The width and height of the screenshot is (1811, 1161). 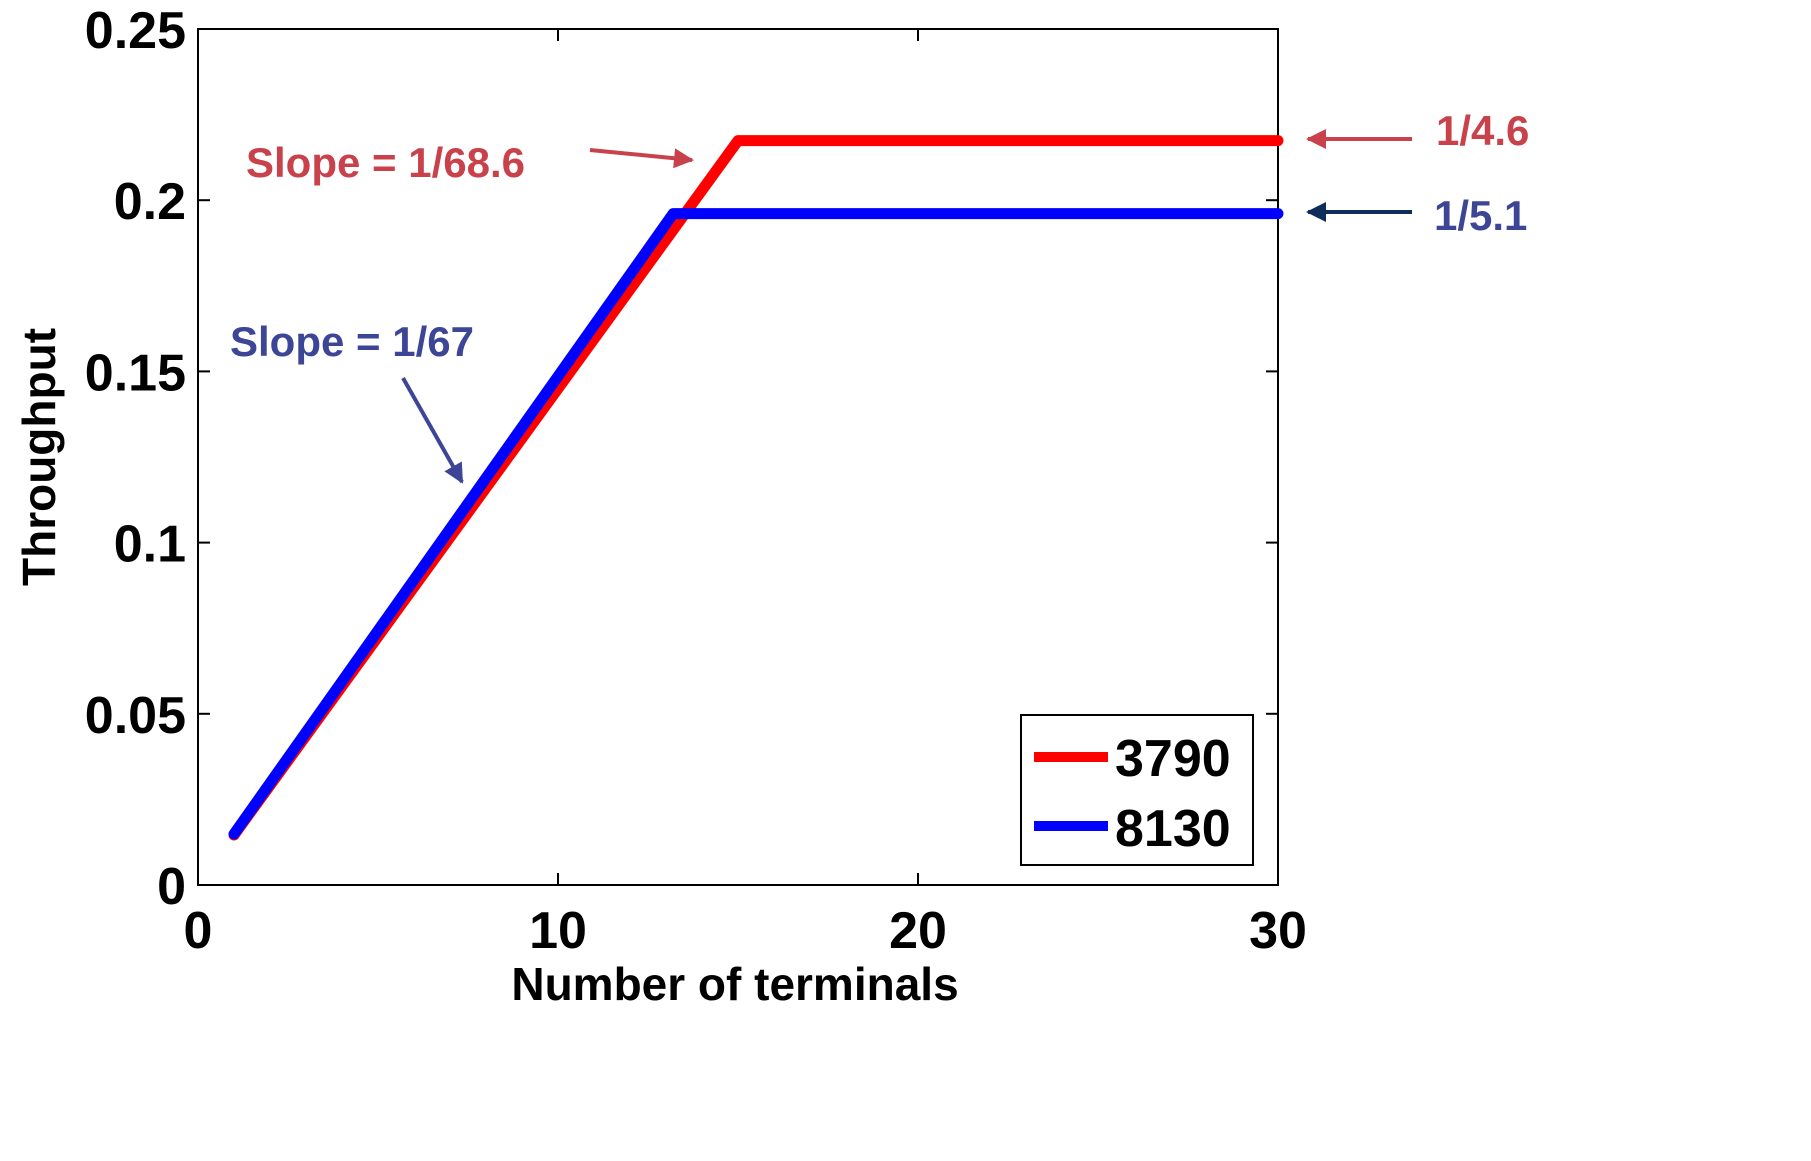 What do you see at coordinates (198, 931) in the screenshot?
I see `x-tick-label: 0` at bounding box center [198, 931].